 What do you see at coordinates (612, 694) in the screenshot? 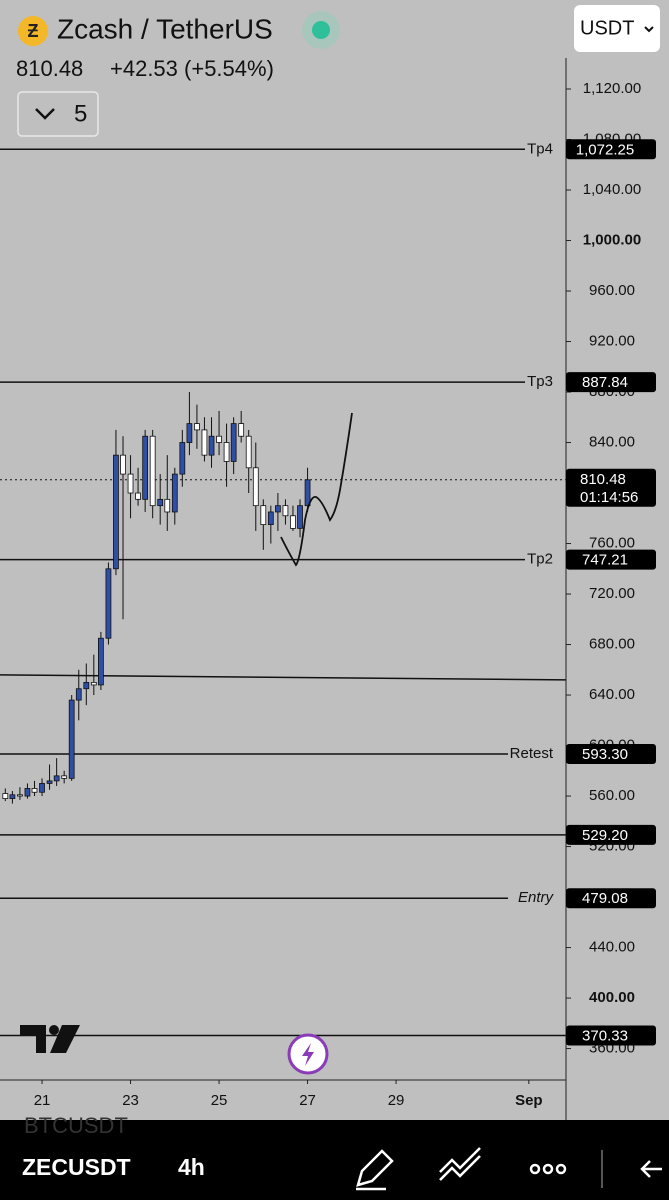
I see `y-tick-label: 640.00` at bounding box center [612, 694].